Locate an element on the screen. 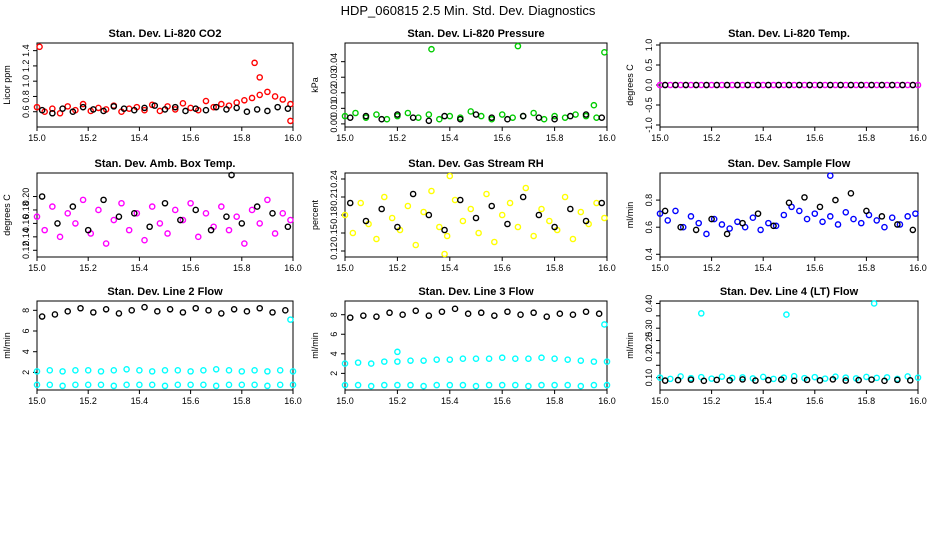 Image resolution: width=936 pixels, height=540 pixels. x-tick-label: 15.2 is located at coordinates (398, 138).